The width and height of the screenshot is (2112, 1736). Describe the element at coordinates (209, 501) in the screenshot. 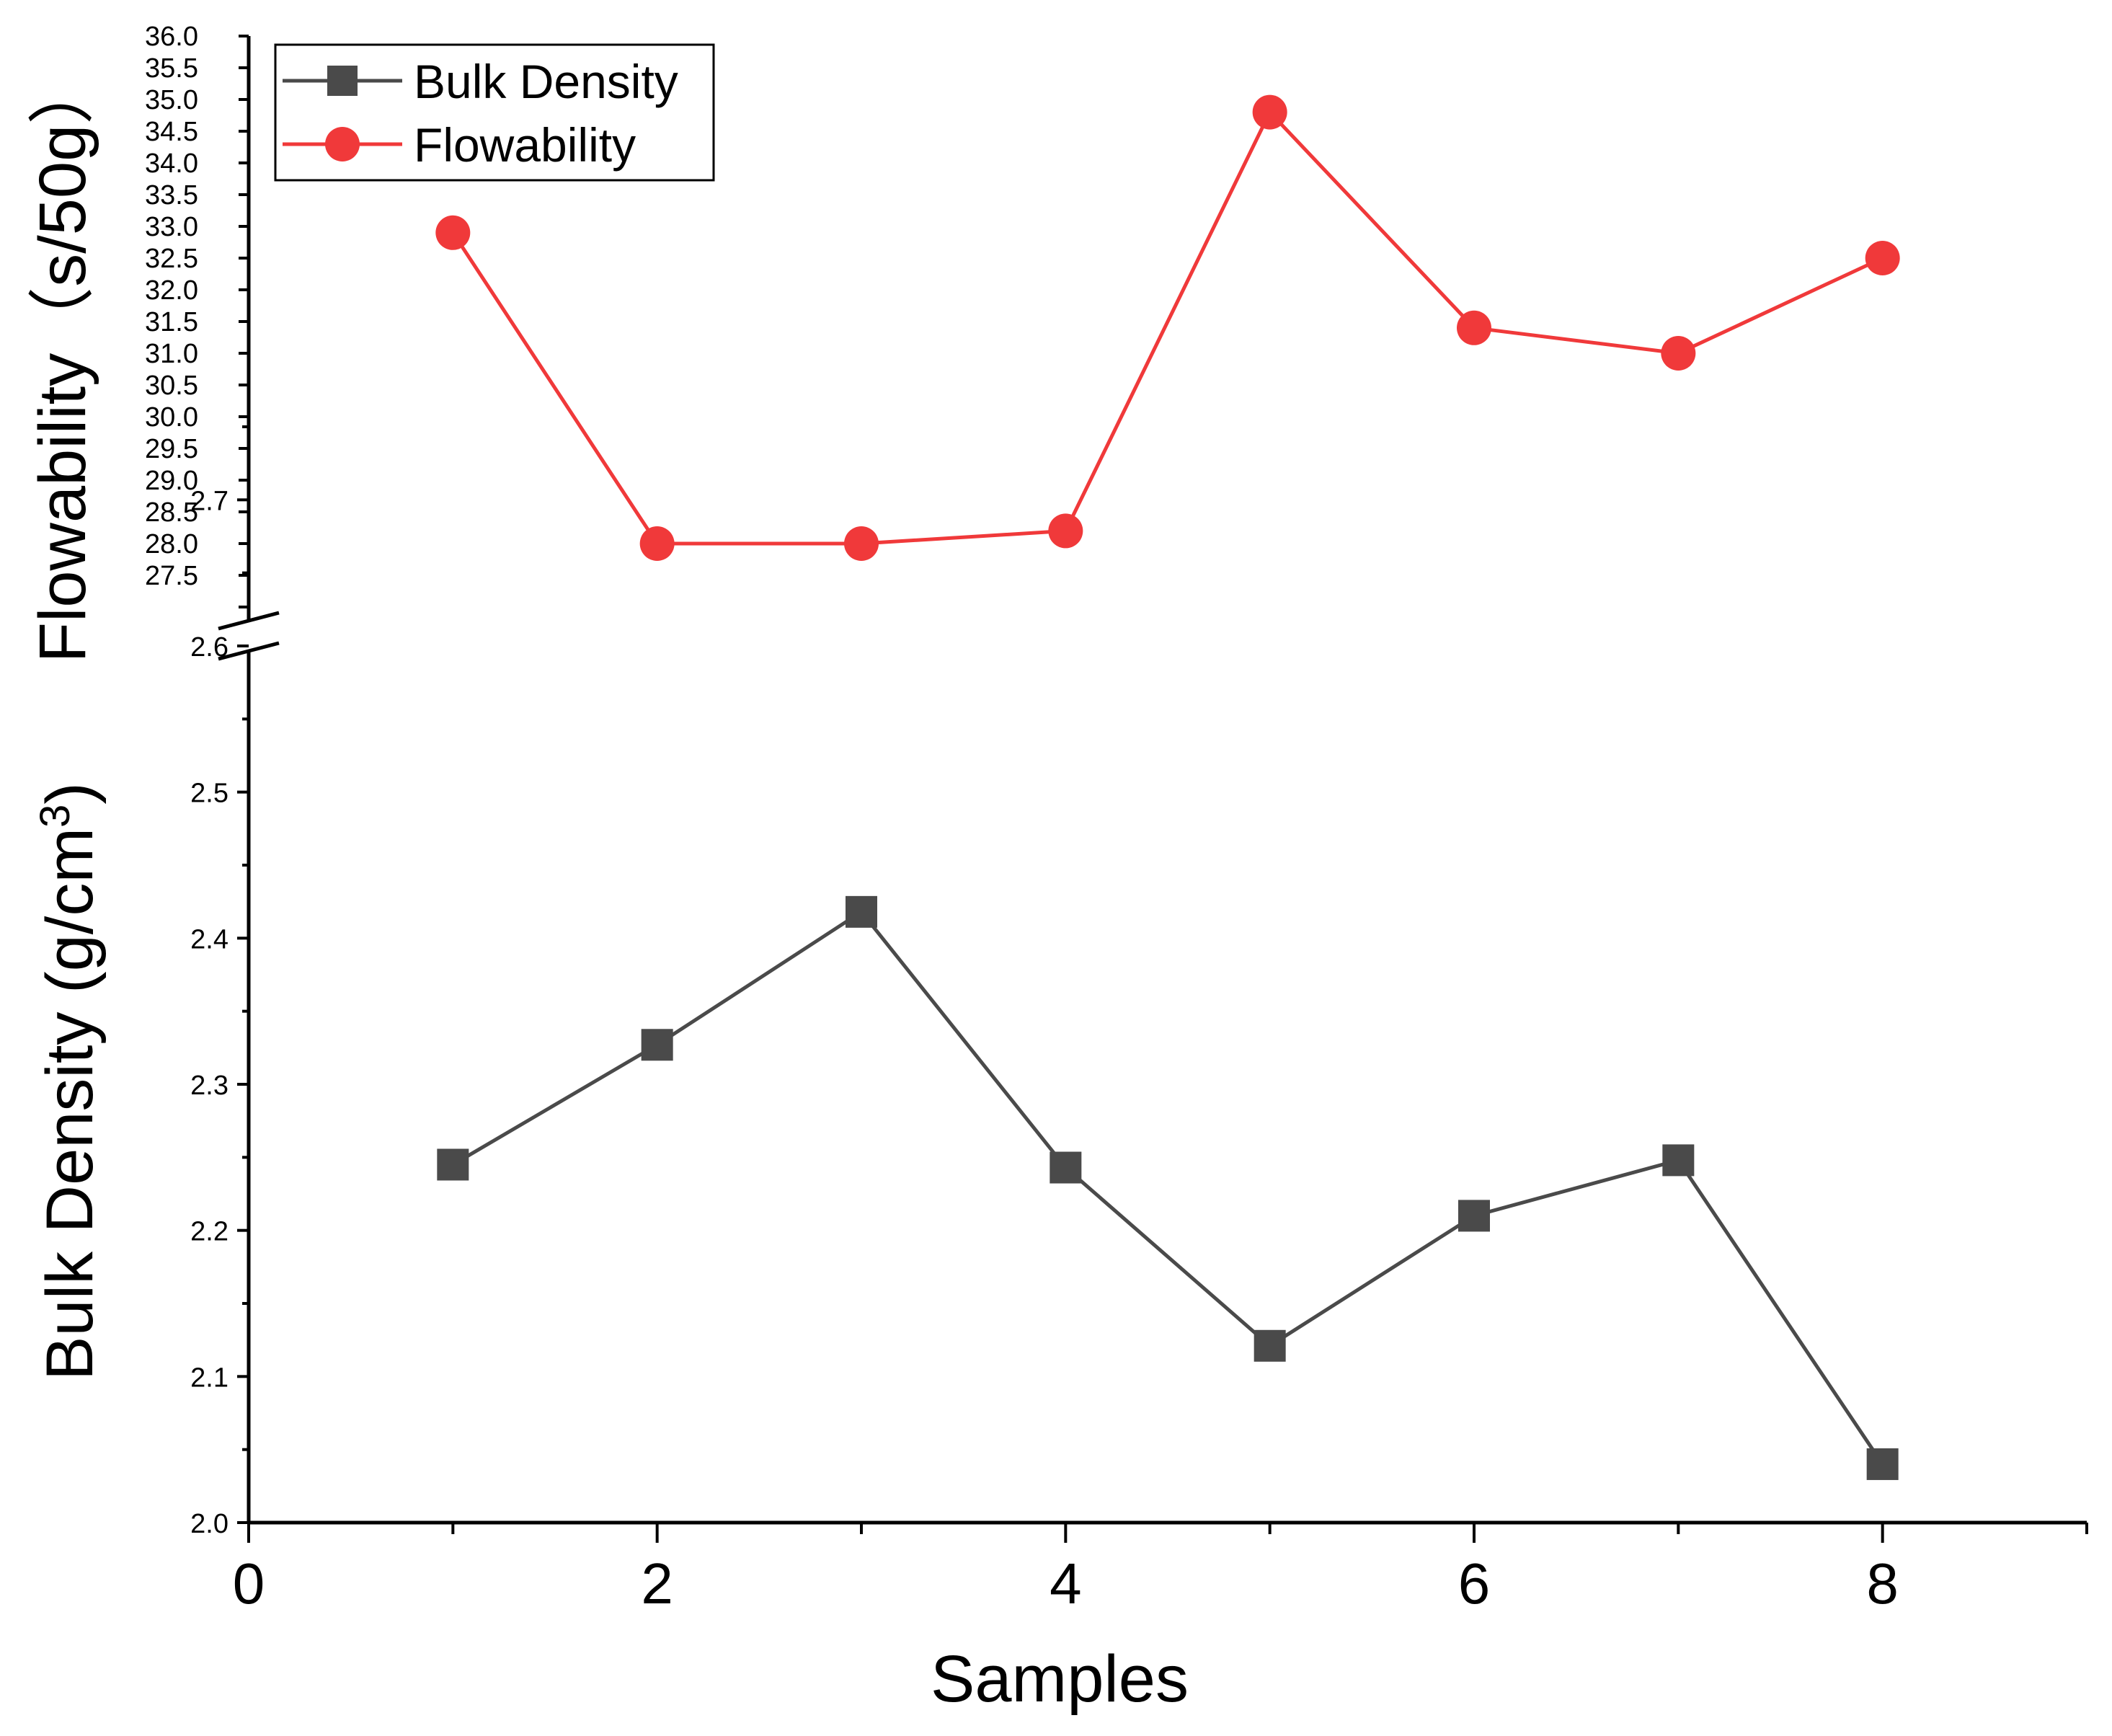

I see `bulk-density-tick-label: 2.7` at that location.